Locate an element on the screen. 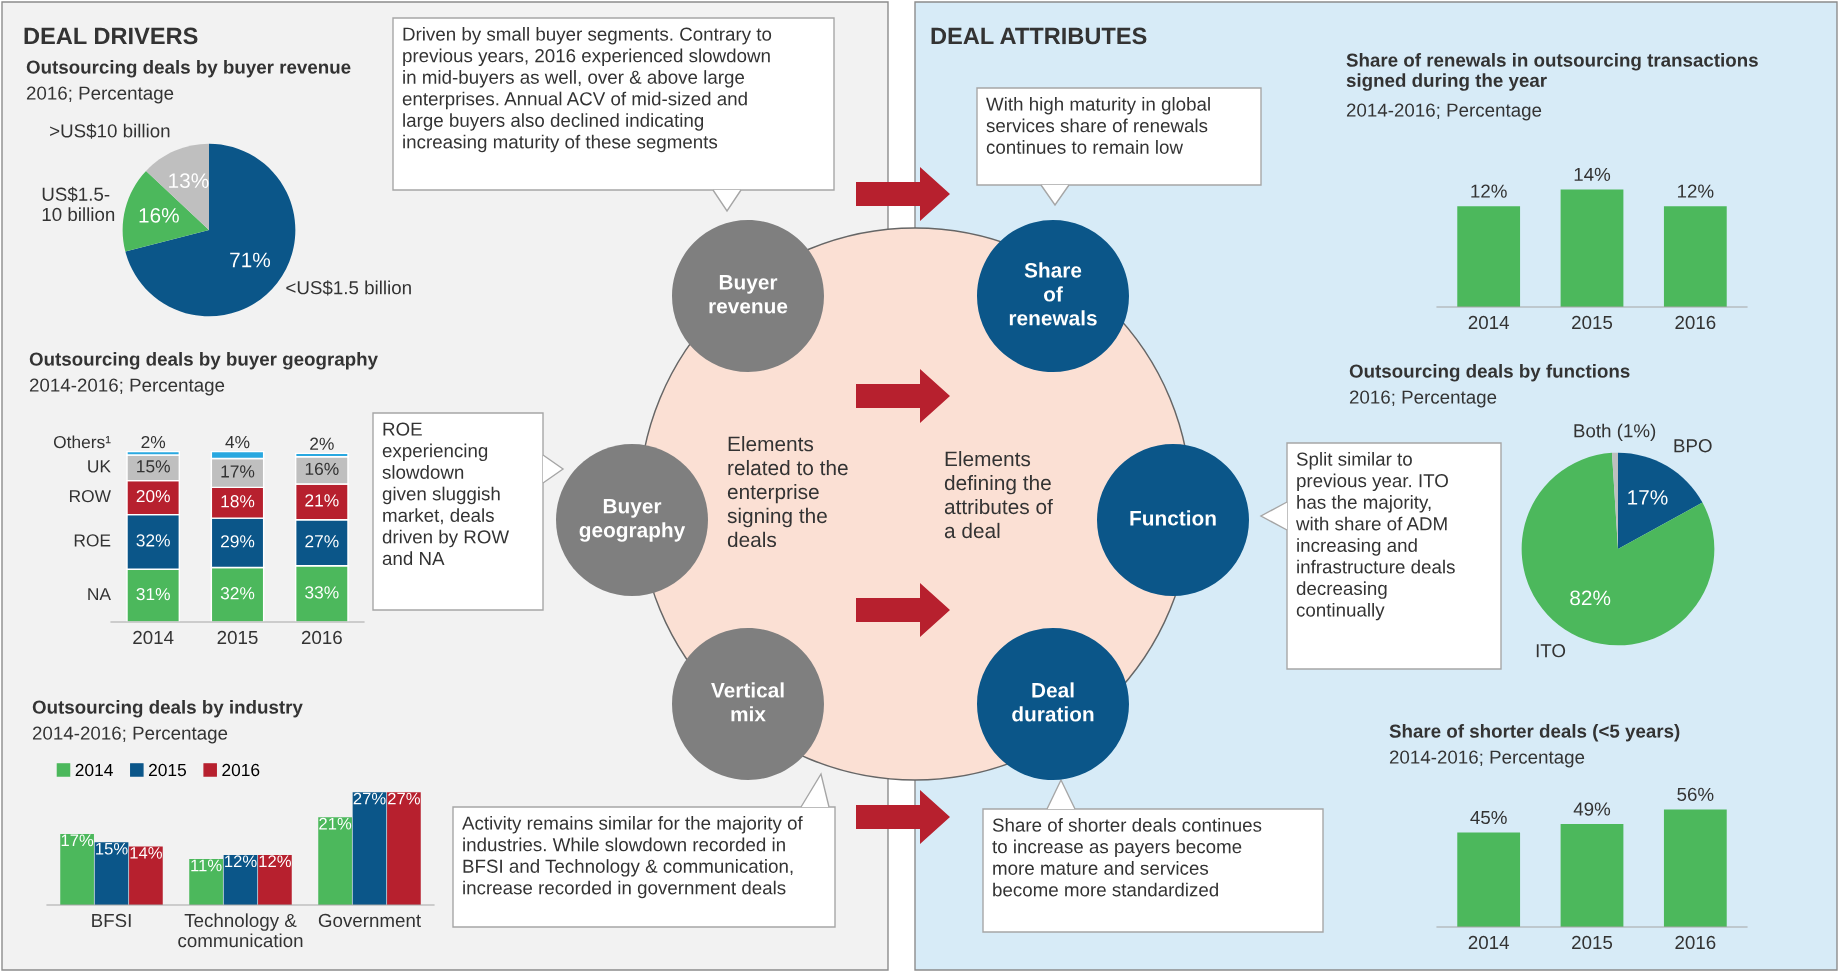  slice-label: >US$10 billion is located at coordinates (110, 131).